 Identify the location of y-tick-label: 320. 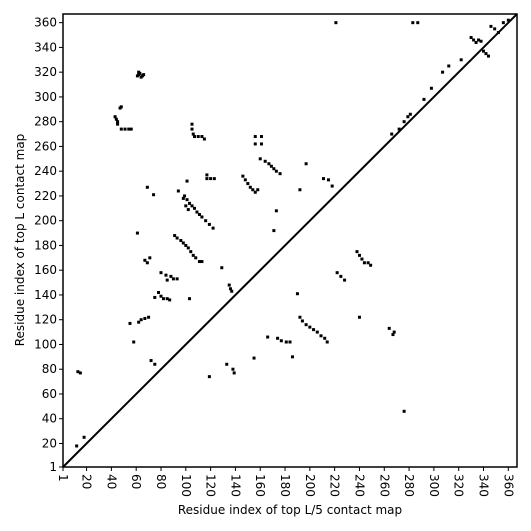
(45, 72).